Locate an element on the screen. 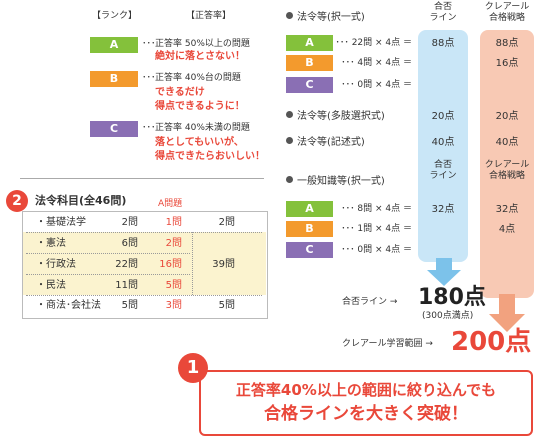 The height and width of the screenshot is (440, 535). pass-header-2: ライン is located at coordinates (443, 18).